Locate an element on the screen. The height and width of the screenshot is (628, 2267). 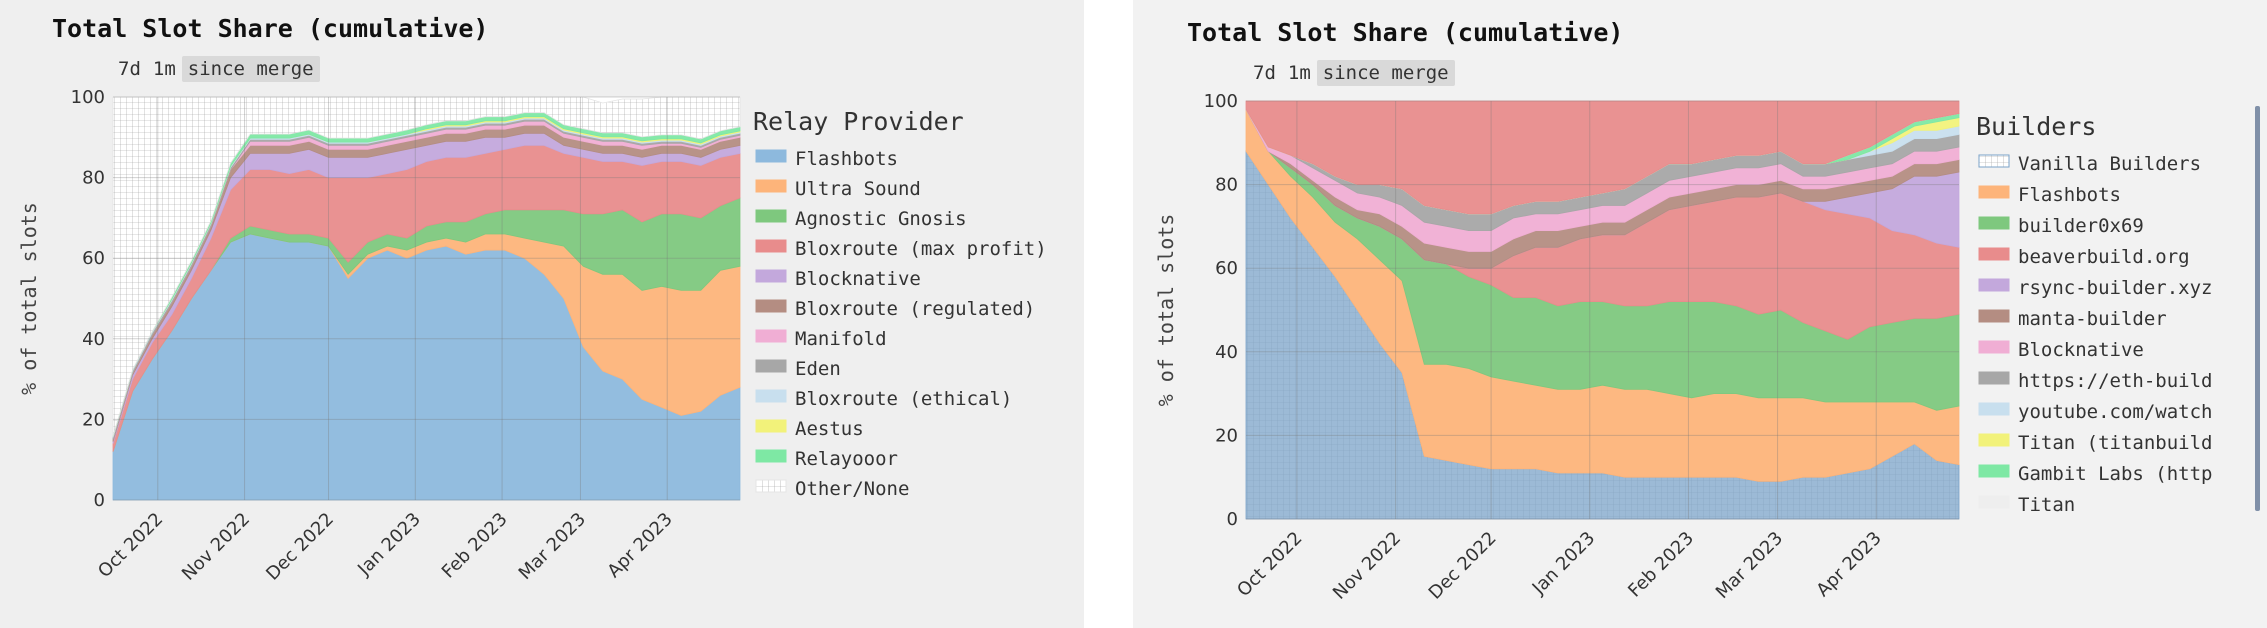
legend-title: Builders is located at coordinates (2036, 126).